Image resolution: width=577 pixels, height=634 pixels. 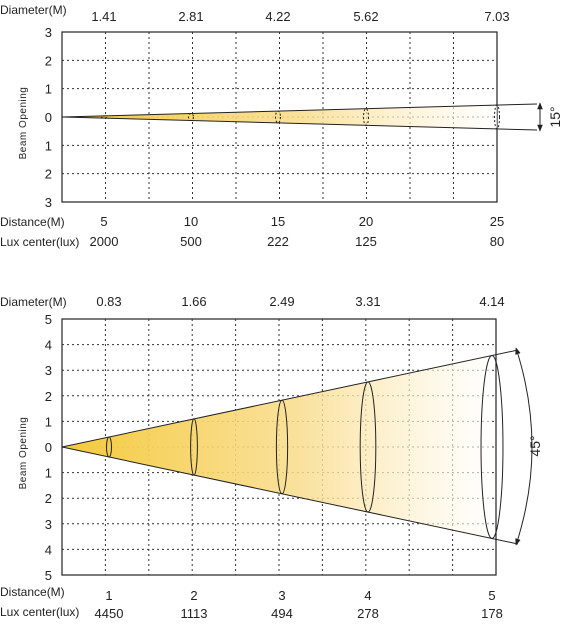 What do you see at coordinates (108, 595) in the screenshot?
I see `distance-value: 1` at bounding box center [108, 595].